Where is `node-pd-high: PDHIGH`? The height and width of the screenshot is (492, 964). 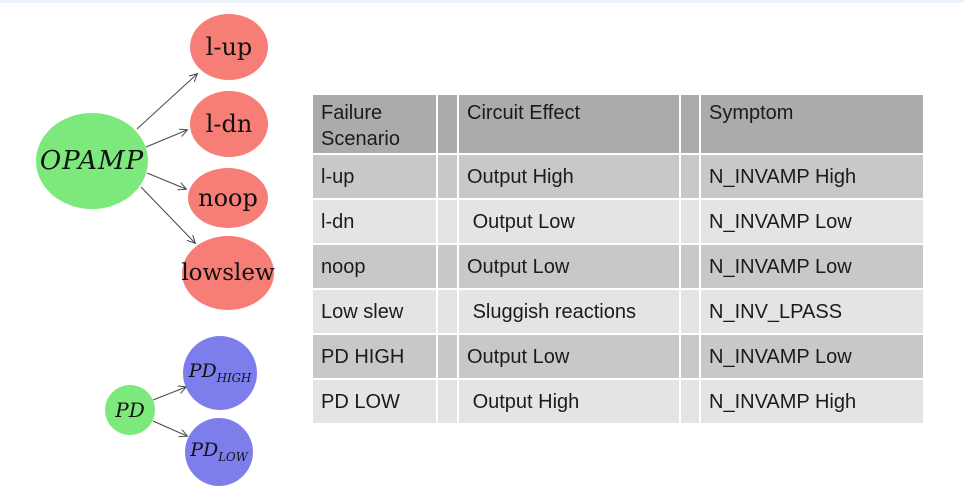 node-pd-high: PDHIGH is located at coordinates (220, 373).